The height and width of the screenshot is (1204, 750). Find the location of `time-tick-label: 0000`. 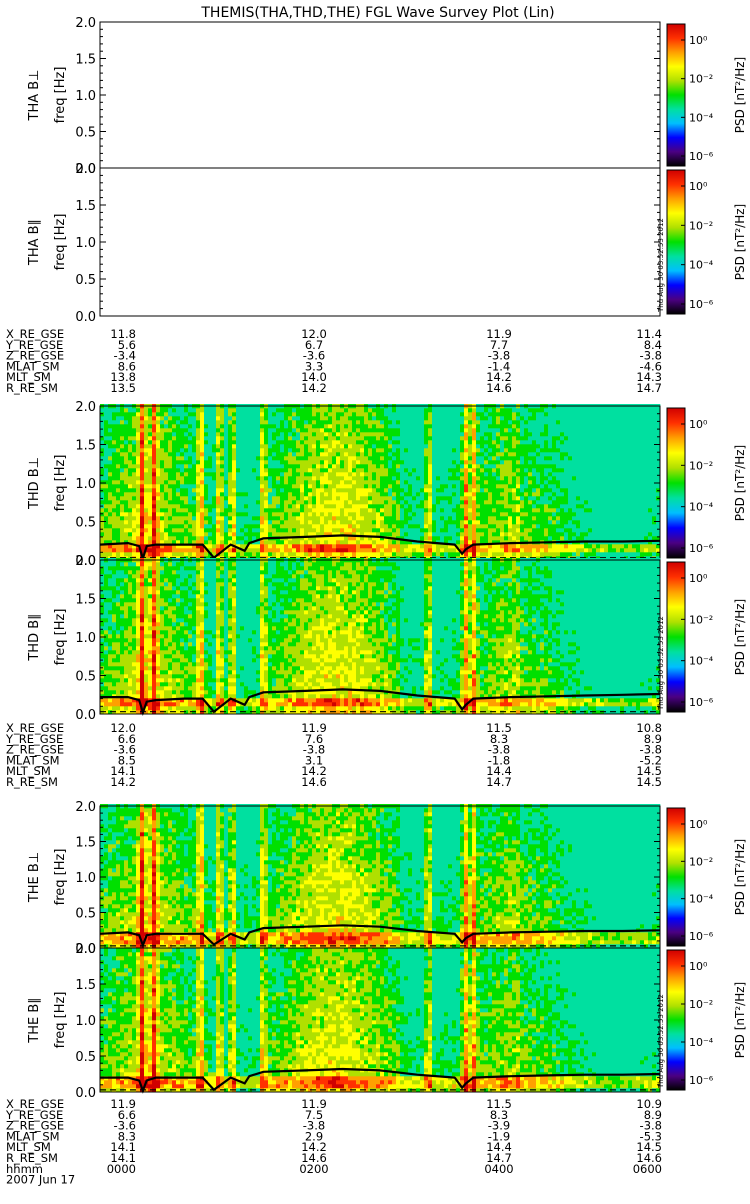

time-tick-label: 0000 is located at coordinates (121, 1169).